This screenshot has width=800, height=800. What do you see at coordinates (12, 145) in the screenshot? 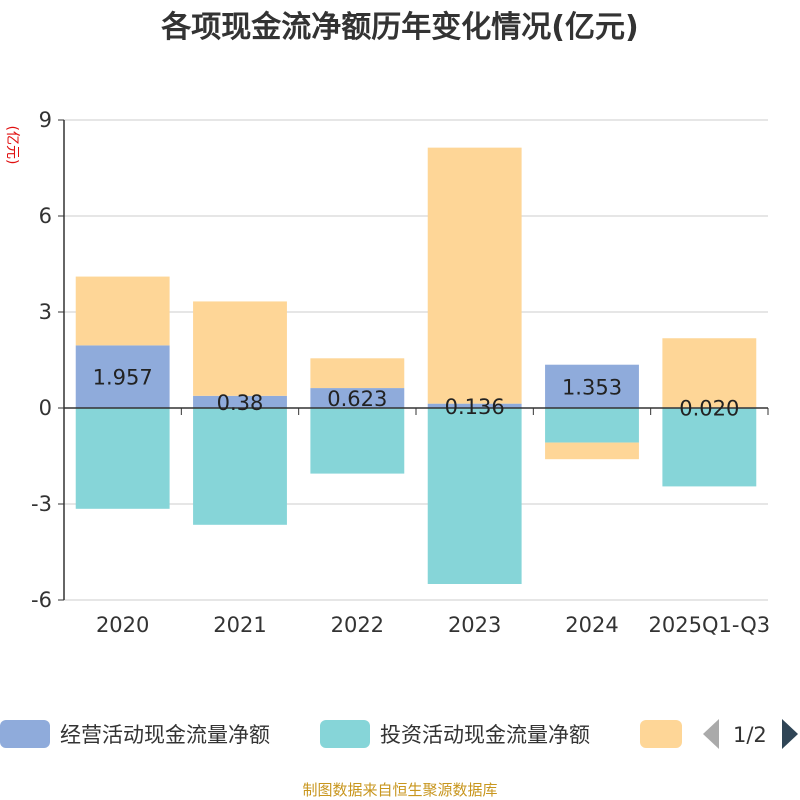
I see `y-axis-label: (亿元)` at bounding box center [12, 145].